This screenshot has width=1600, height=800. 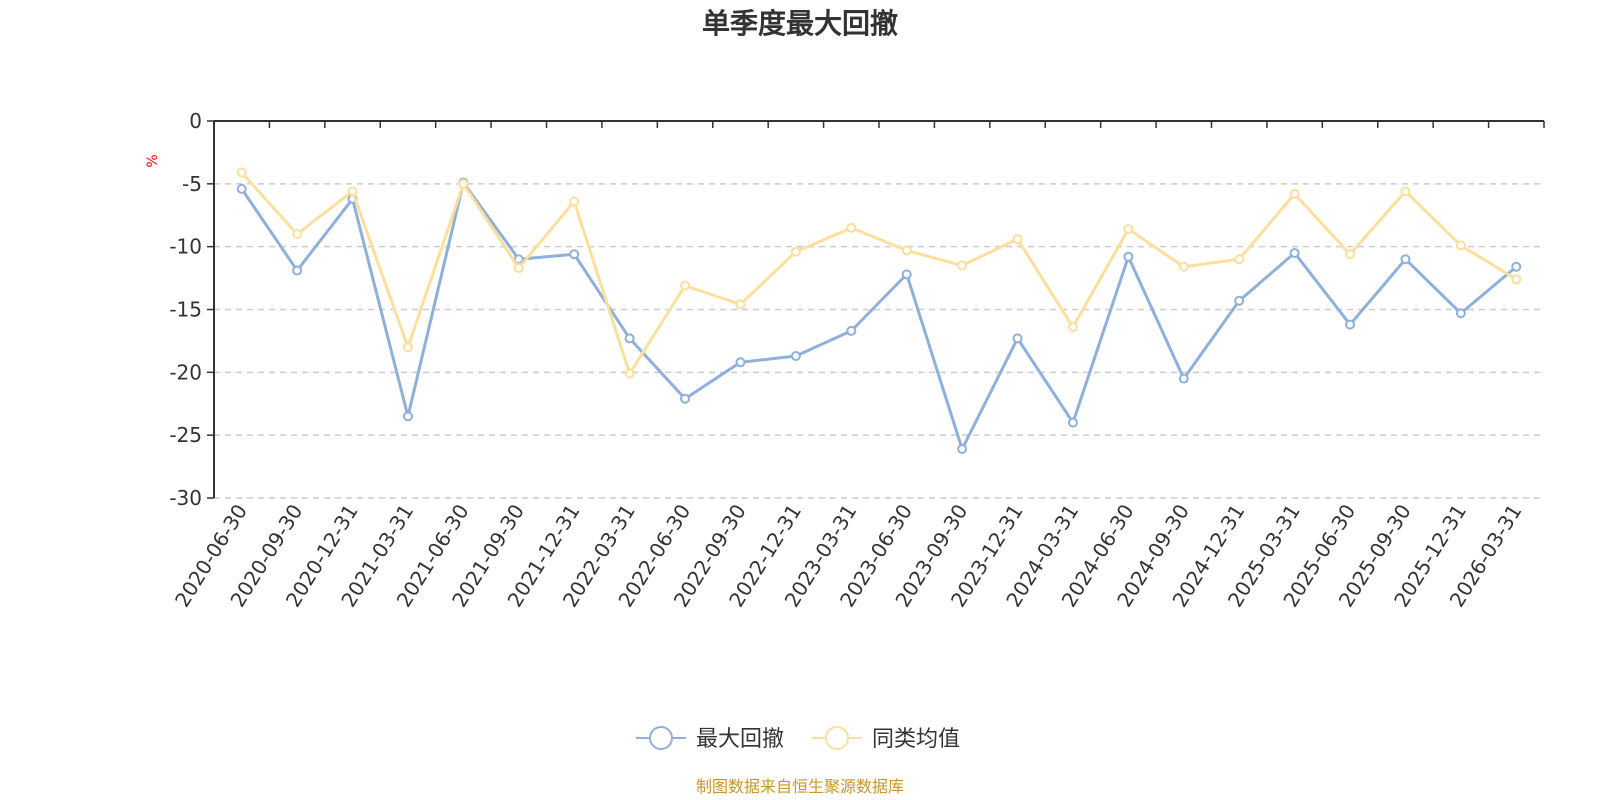 I want to click on legend-label: 最大回撤, so click(x=740, y=739).